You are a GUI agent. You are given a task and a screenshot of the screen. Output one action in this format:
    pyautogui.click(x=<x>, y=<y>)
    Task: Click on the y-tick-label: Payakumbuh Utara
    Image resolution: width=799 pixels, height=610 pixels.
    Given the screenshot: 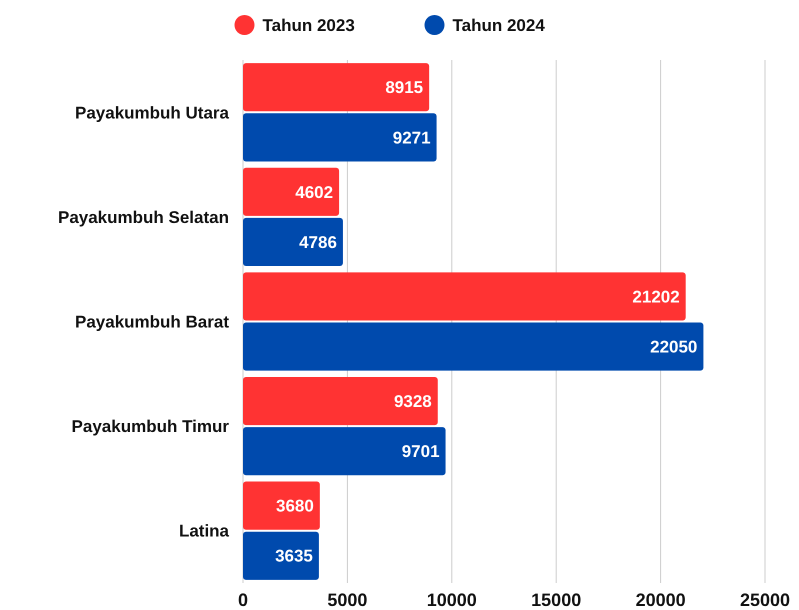 What is the action you would take?
    pyautogui.click(x=152, y=112)
    